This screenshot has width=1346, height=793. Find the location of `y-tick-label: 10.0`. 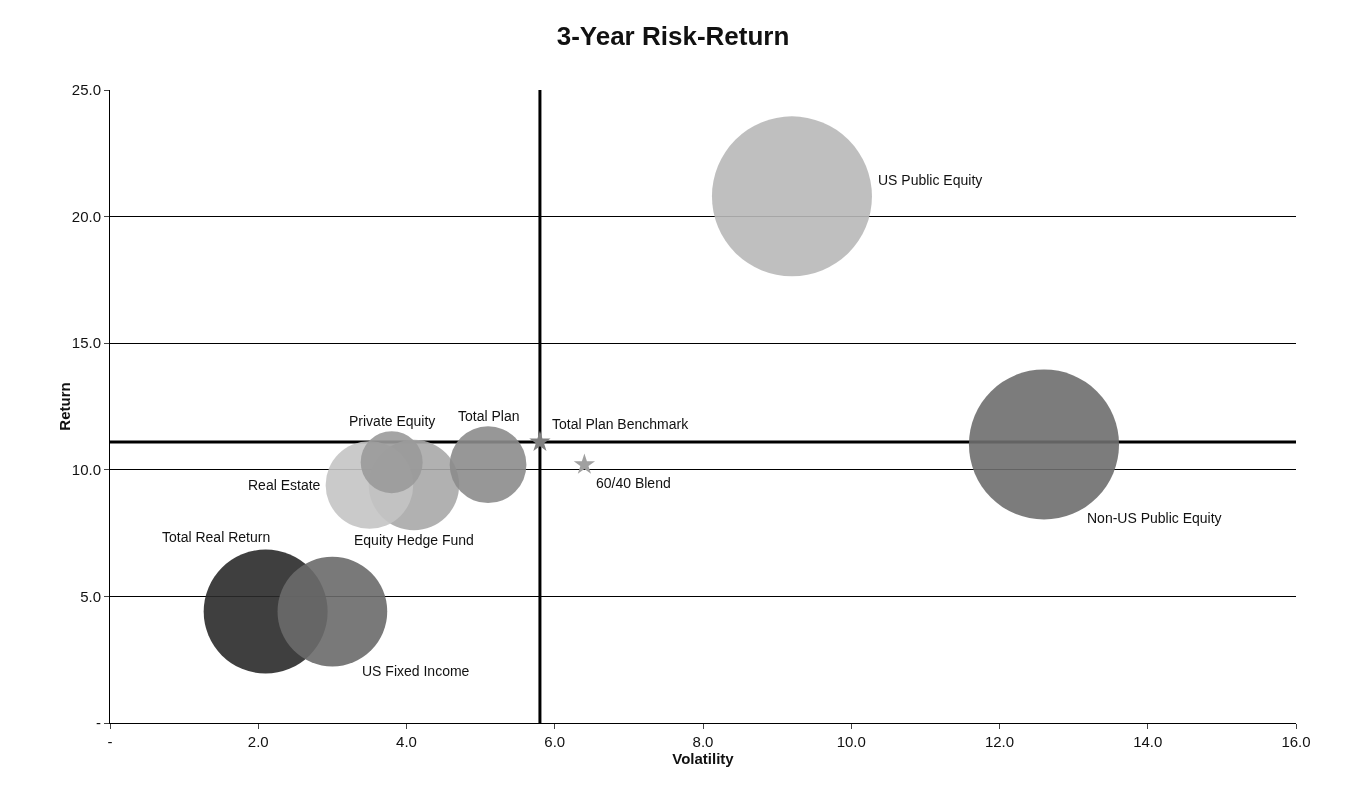

y-tick-label: 10.0 is located at coordinates (86, 470).